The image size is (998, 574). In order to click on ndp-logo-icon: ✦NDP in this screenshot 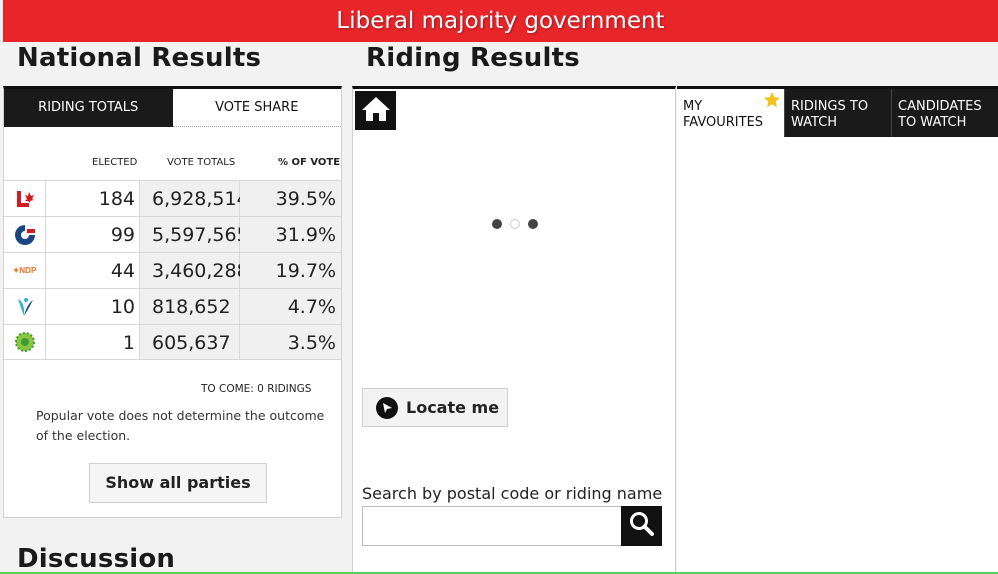, I will do `click(25, 270)`.